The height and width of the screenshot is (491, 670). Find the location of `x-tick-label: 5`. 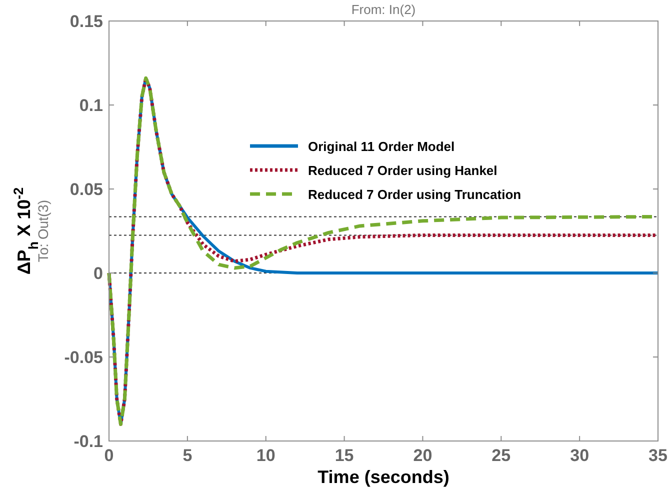

x-tick-label: 5 is located at coordinates (187, 455).